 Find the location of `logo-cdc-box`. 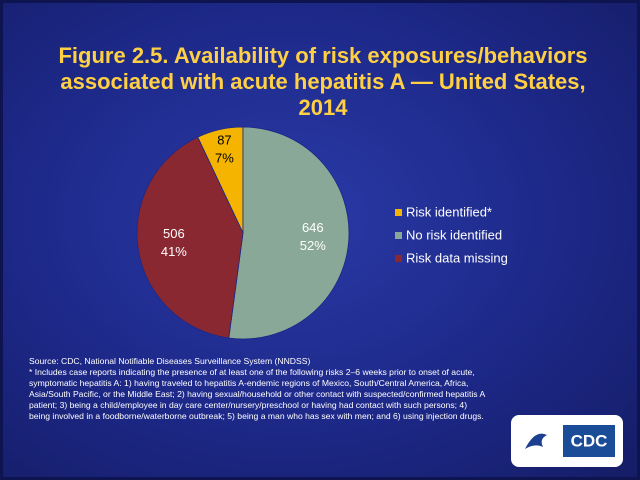

logo-cdc-box is located at coordinates (589, 441).